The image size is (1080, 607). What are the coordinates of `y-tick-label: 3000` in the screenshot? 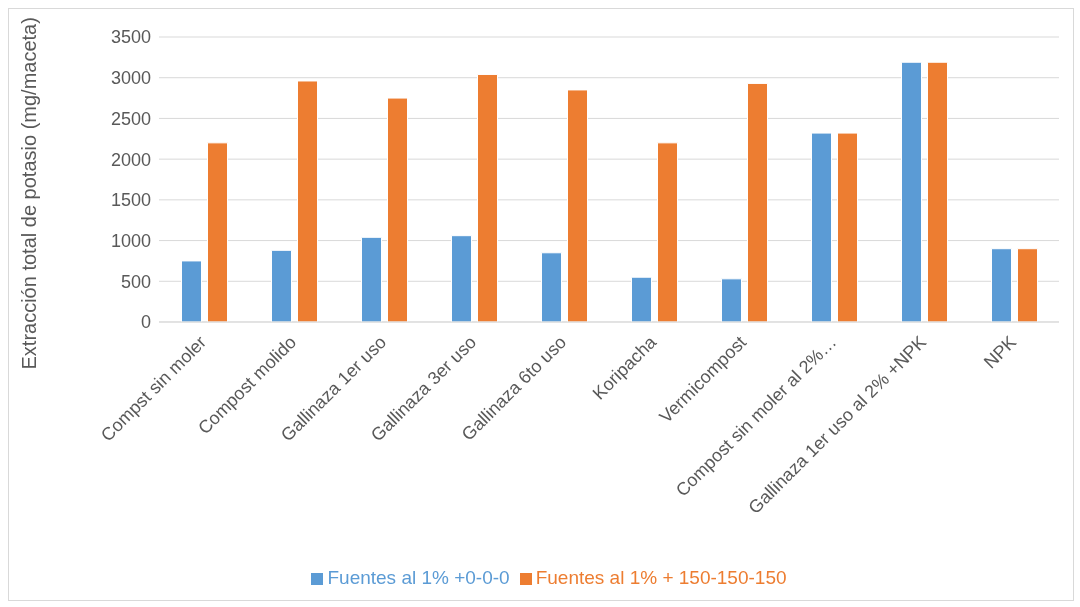 It's located at (130, 78).